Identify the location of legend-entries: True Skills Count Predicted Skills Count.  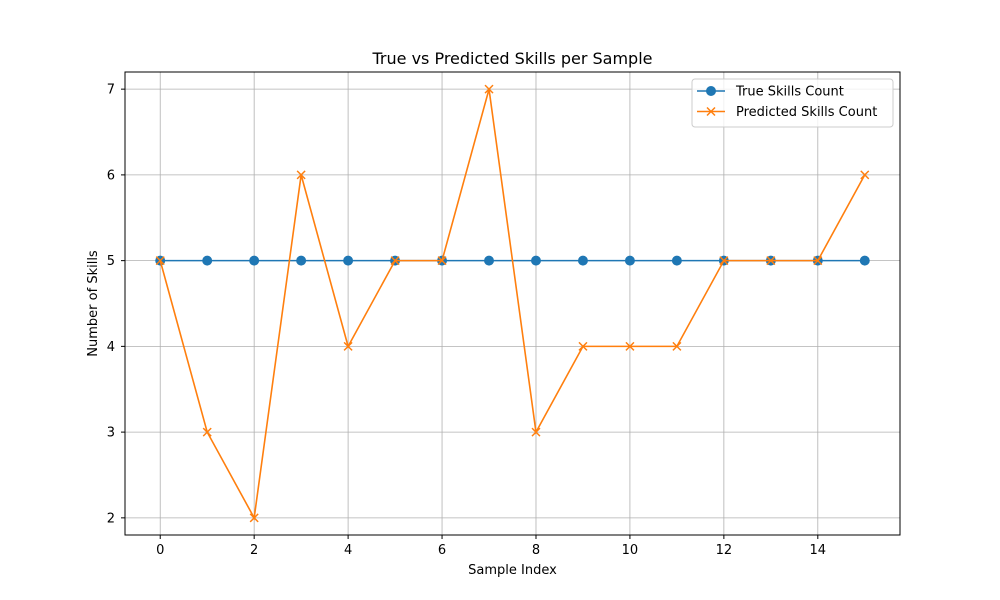
(787, 102).